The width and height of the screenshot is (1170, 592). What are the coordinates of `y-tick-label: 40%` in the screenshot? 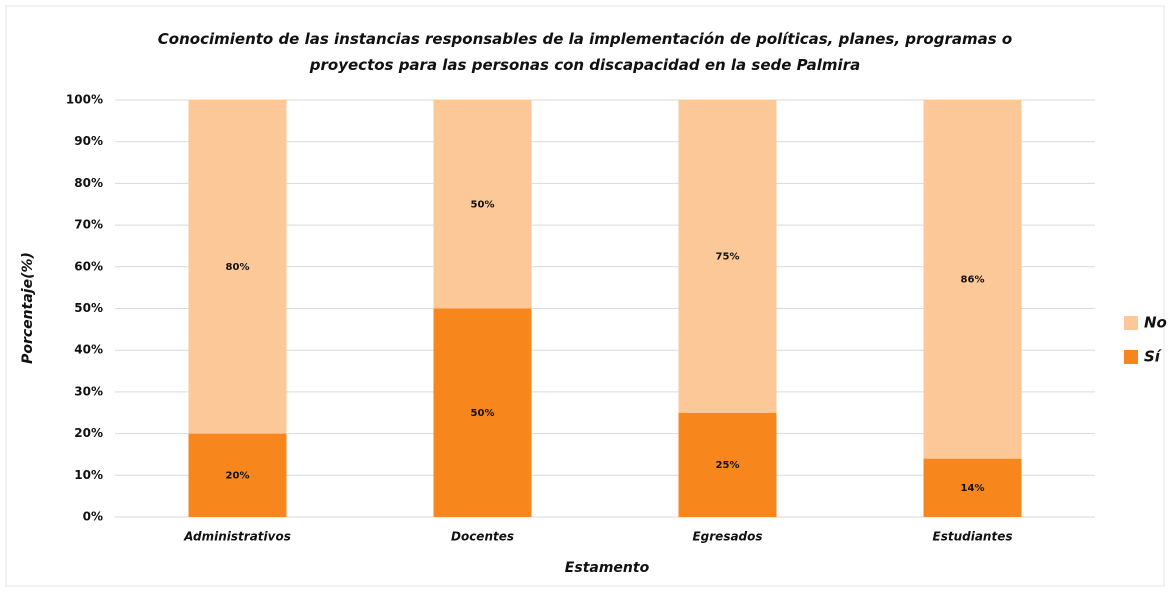 It's located at (88, 350).